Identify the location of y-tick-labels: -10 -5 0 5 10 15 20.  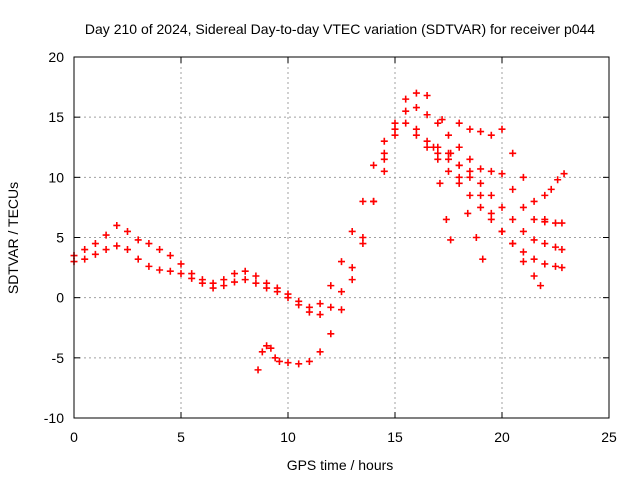
(54, 237).